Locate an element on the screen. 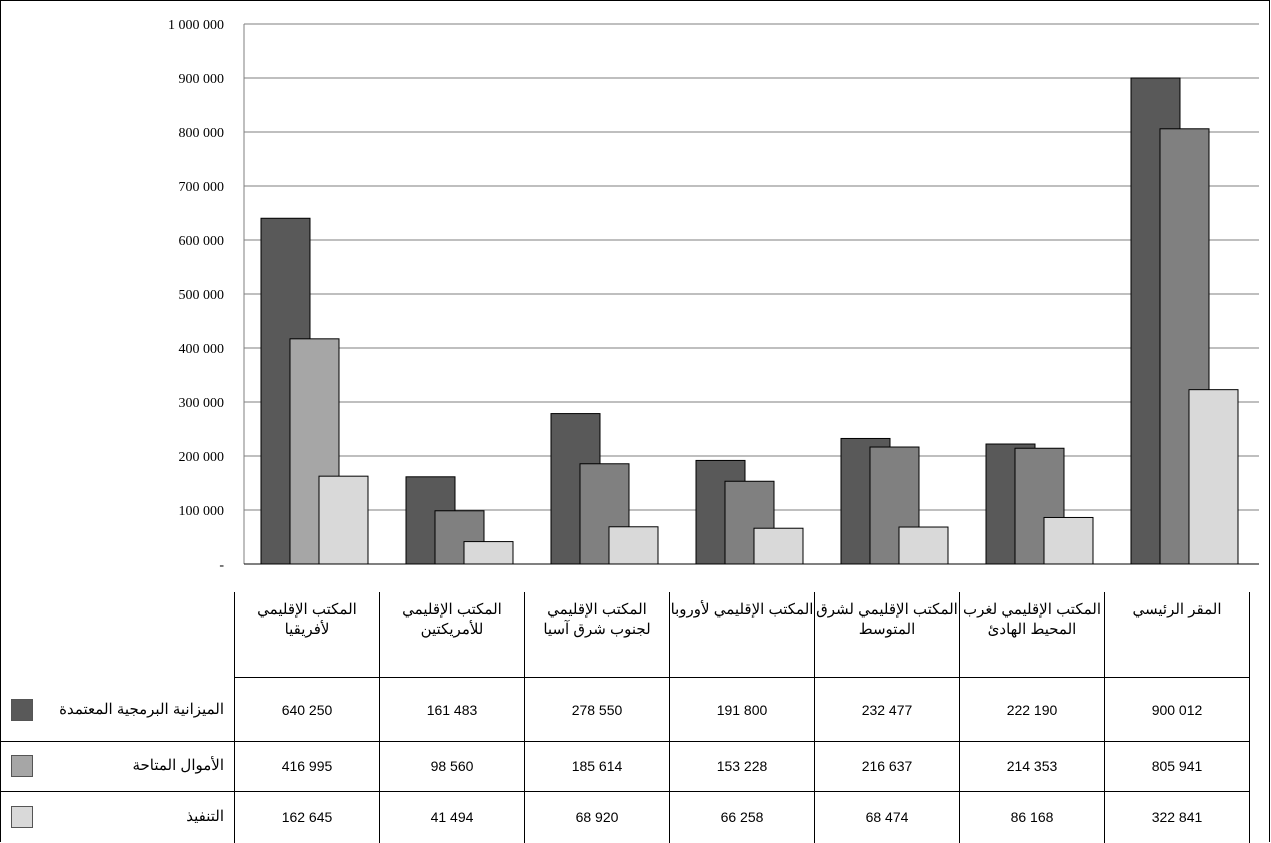  legend-entry: التنفيذ is located at coordinates (118, 817).